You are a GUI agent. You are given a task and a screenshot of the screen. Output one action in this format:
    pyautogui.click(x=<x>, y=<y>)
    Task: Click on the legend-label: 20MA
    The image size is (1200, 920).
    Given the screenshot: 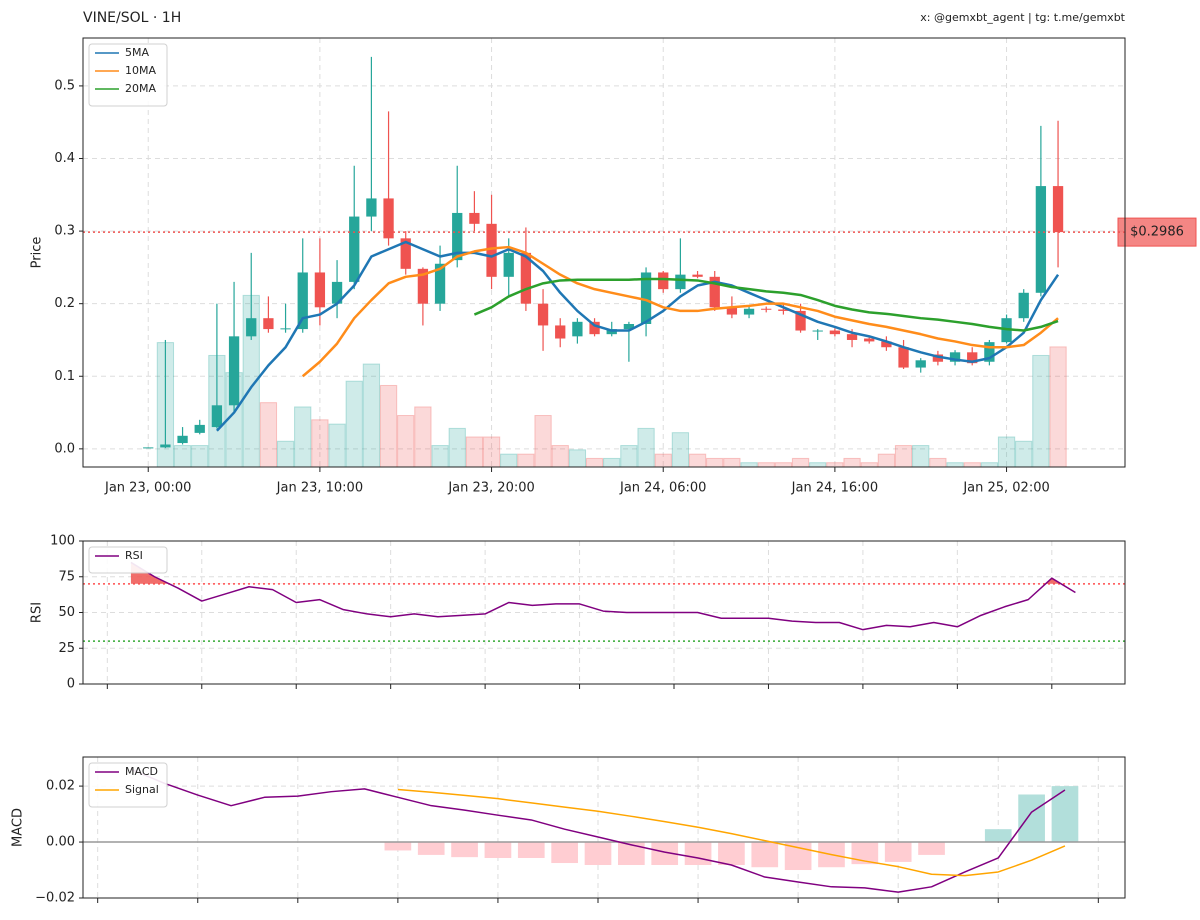 What is the action you would take?
    pyautogui.click(x=140, y=88)
    